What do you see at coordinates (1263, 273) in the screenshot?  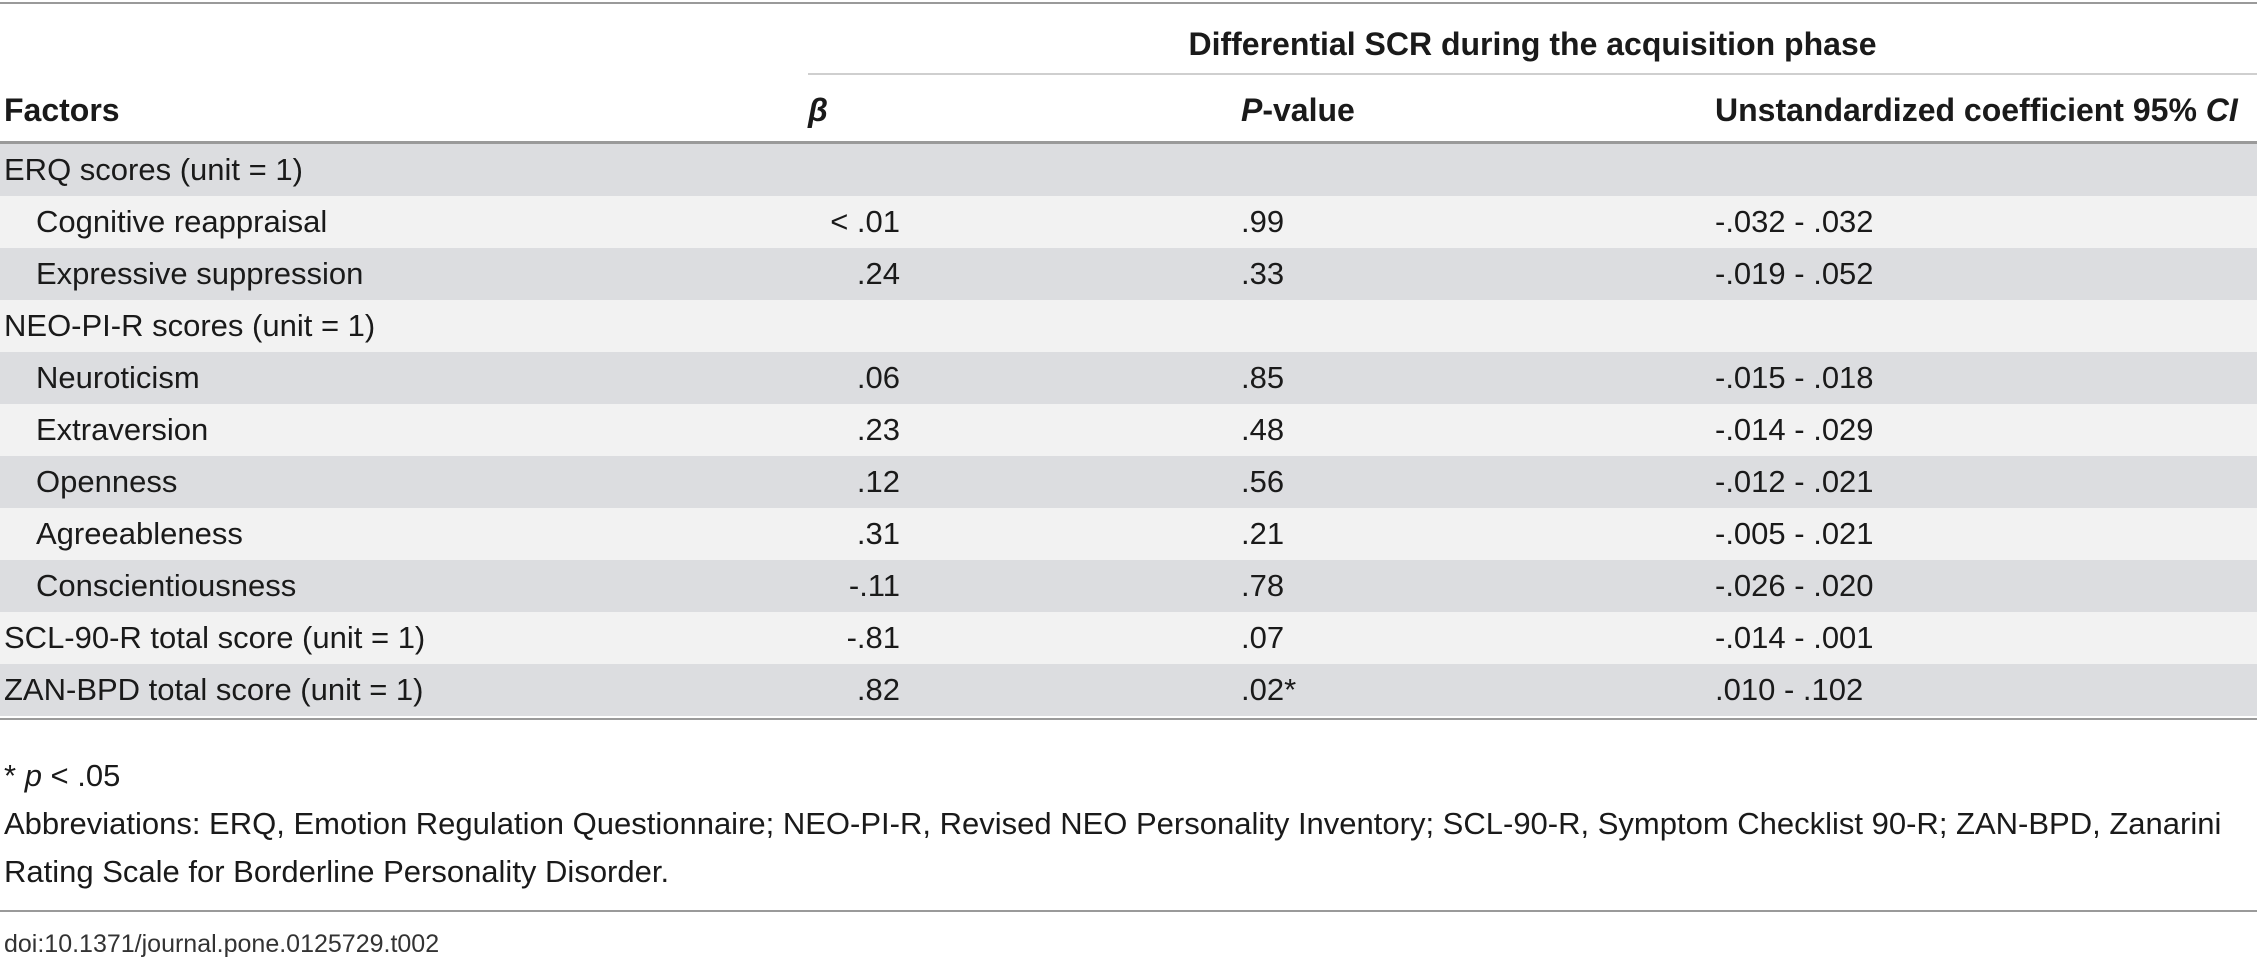 I see `p-value-cell: .33` at bounding box center [1263, 273].